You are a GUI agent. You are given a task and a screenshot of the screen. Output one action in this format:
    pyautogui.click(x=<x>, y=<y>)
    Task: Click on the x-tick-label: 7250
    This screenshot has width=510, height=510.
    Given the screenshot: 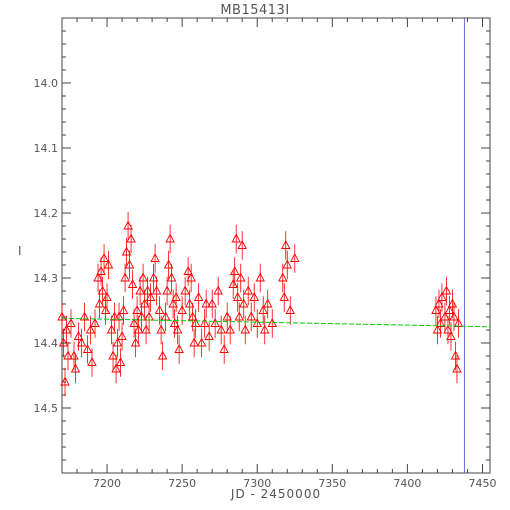 What is the action you would take?
    pyautogui.click(x=182, y=483)
    